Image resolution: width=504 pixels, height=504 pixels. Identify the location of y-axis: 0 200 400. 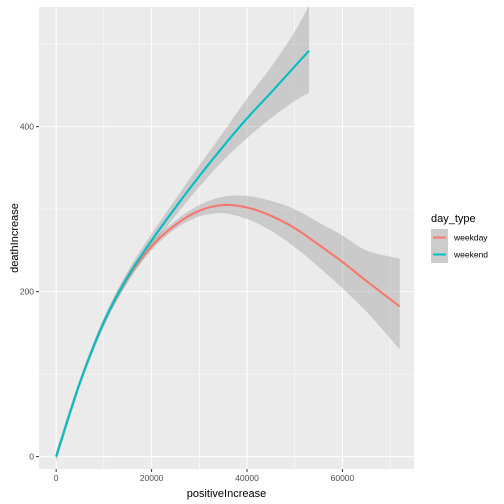
(29, 292).